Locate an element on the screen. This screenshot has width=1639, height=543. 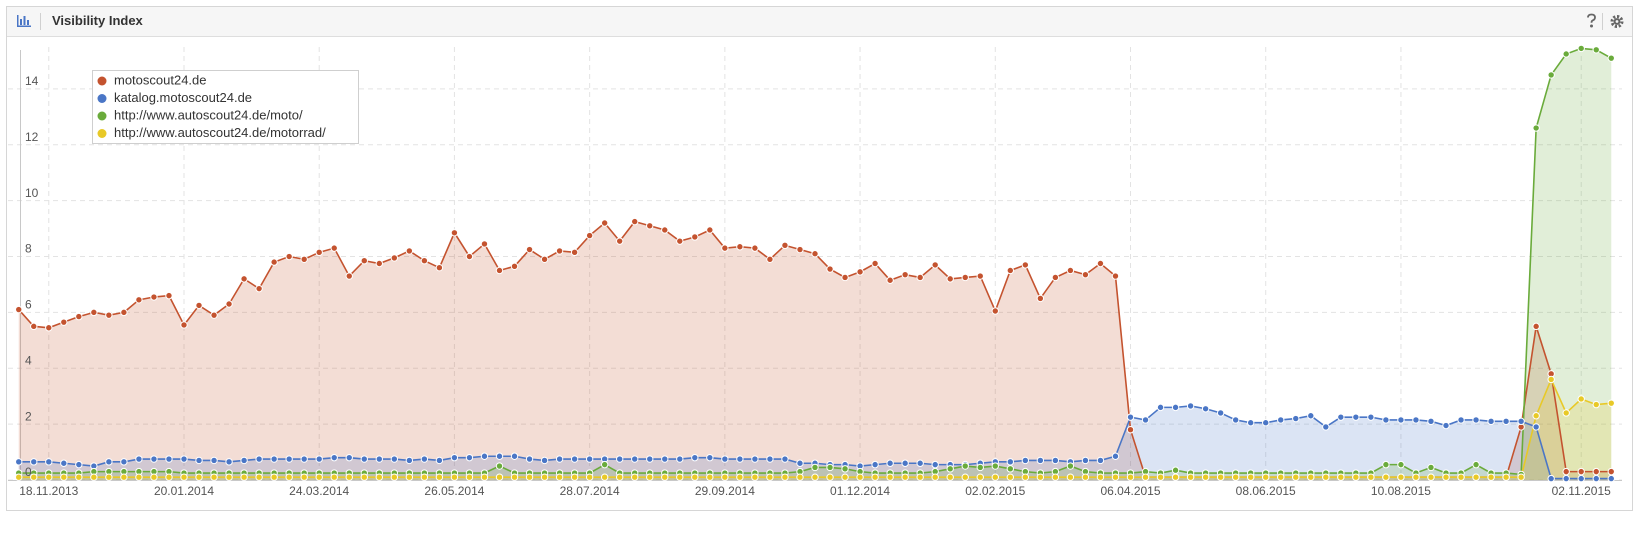
y-tick-label: 10 is located at coordinates (32, 193).